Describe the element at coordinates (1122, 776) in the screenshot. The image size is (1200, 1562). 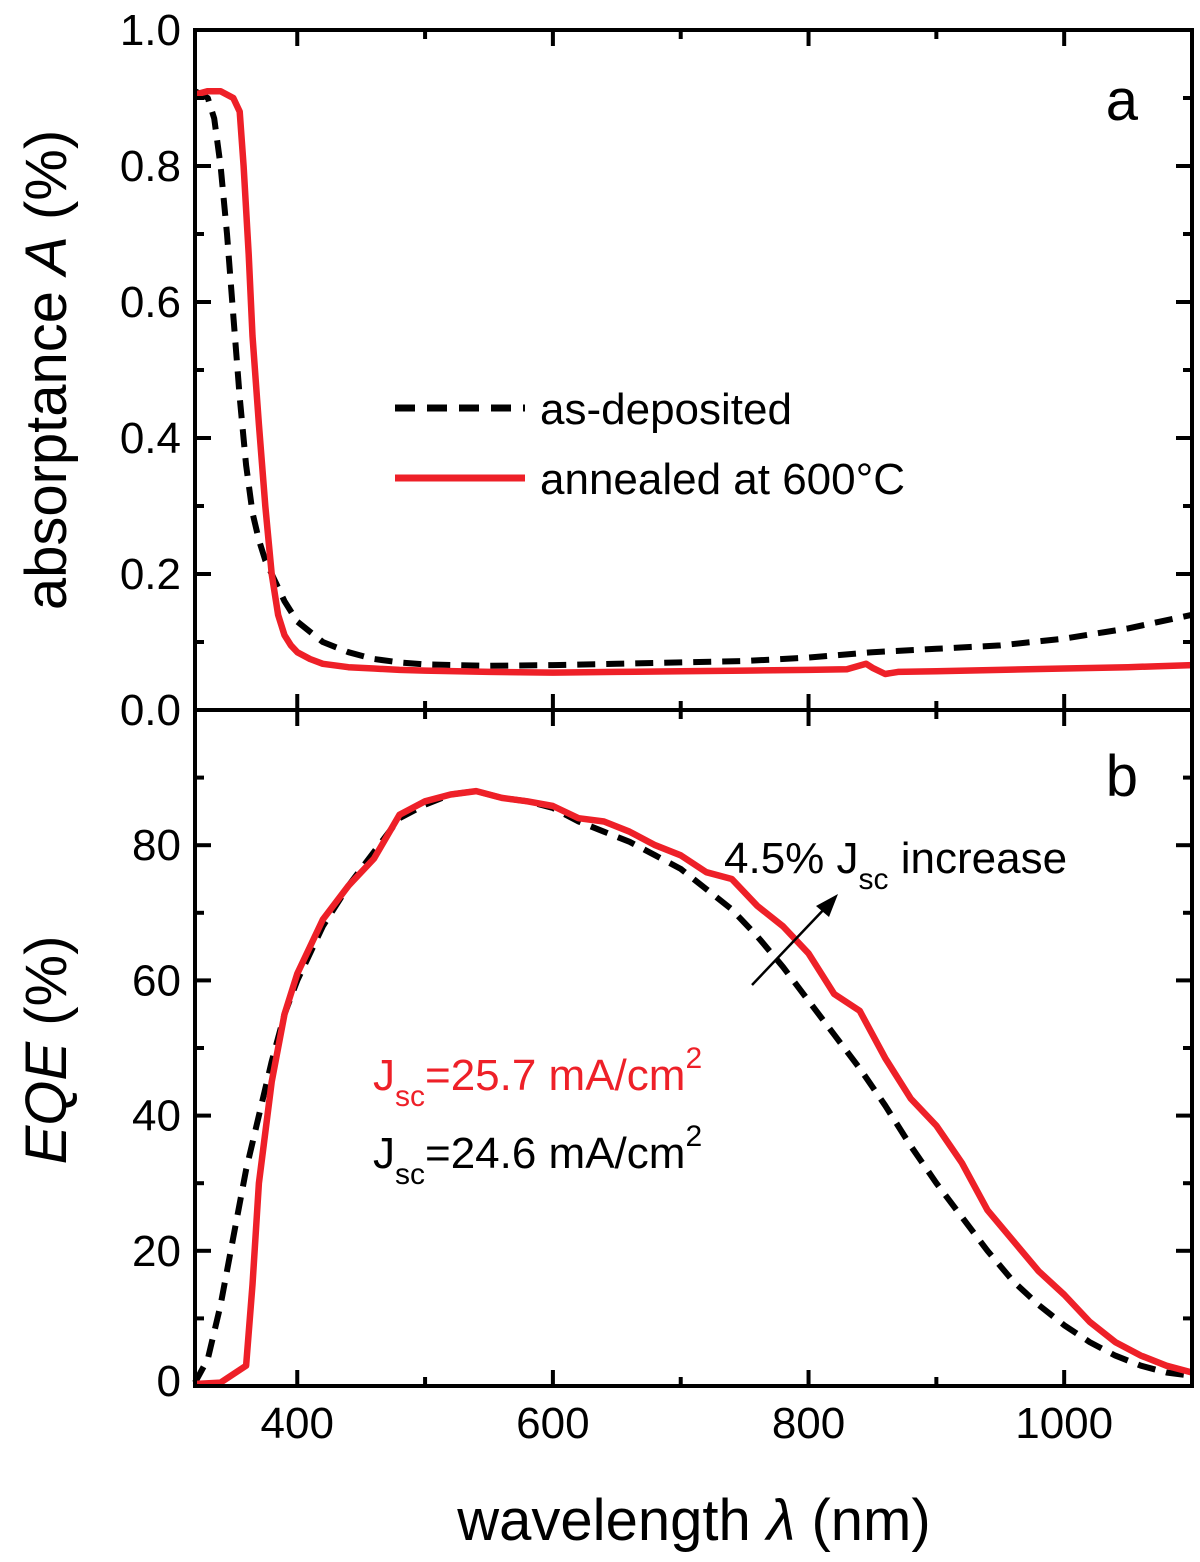
I see `panel-b-letter: b` at that location.